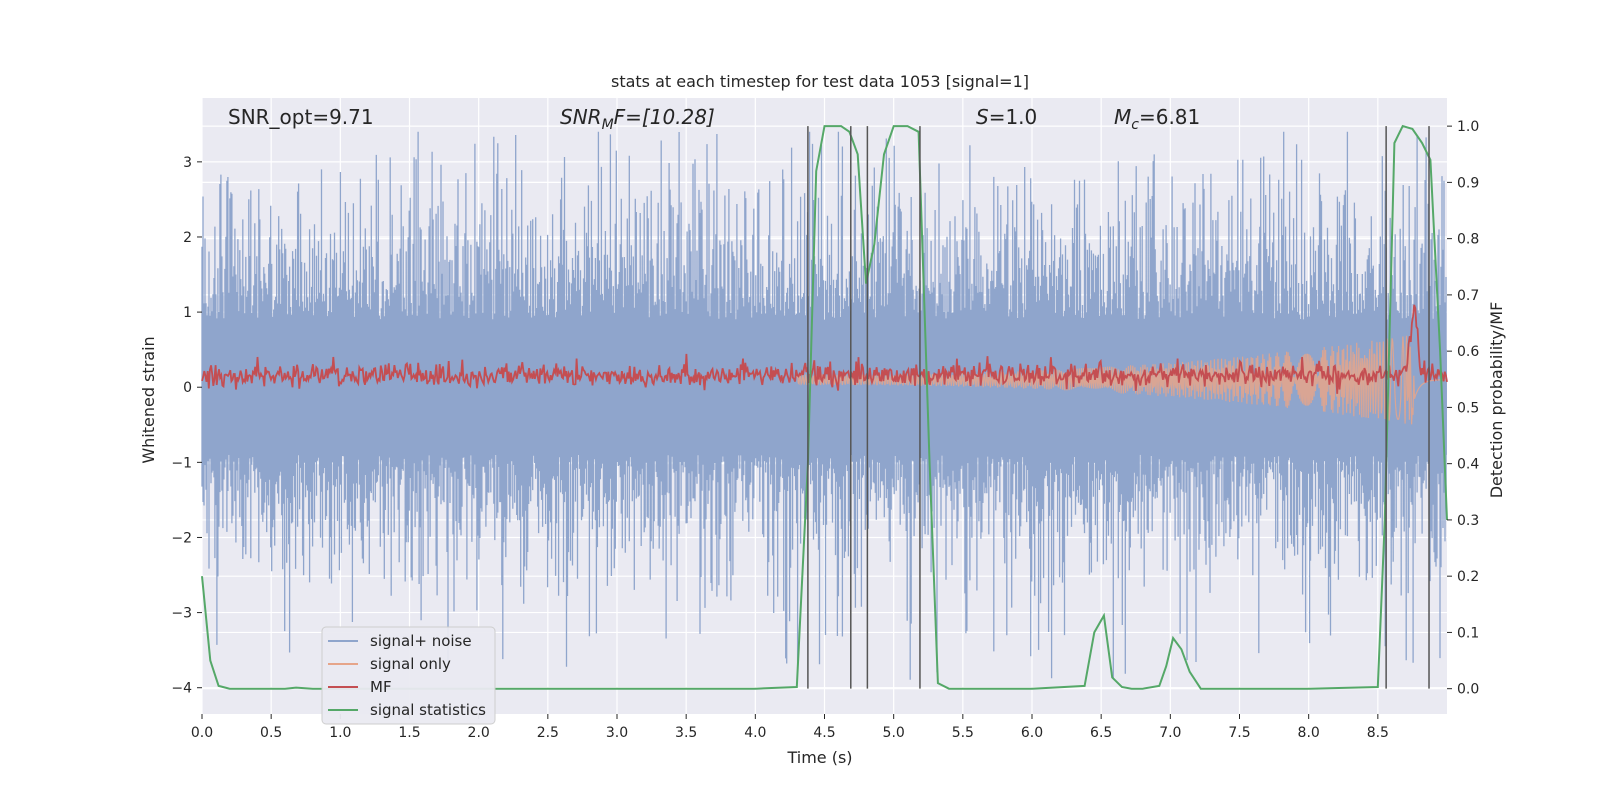 The width and height of the screenshot is (1600, 800). I want to click on y-right-tick-label: 0.9, so click(1468, 183).